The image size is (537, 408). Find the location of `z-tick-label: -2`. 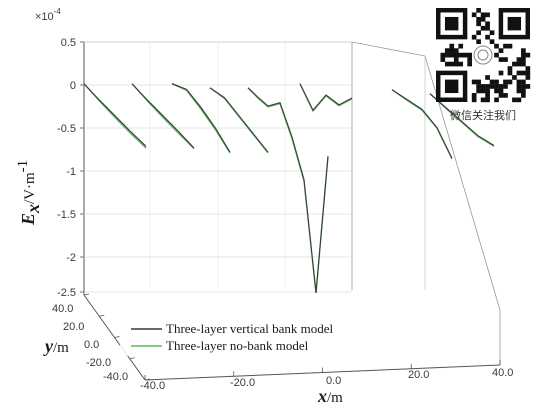

z-tick-label: -2 is located at coordinates (71, 258).